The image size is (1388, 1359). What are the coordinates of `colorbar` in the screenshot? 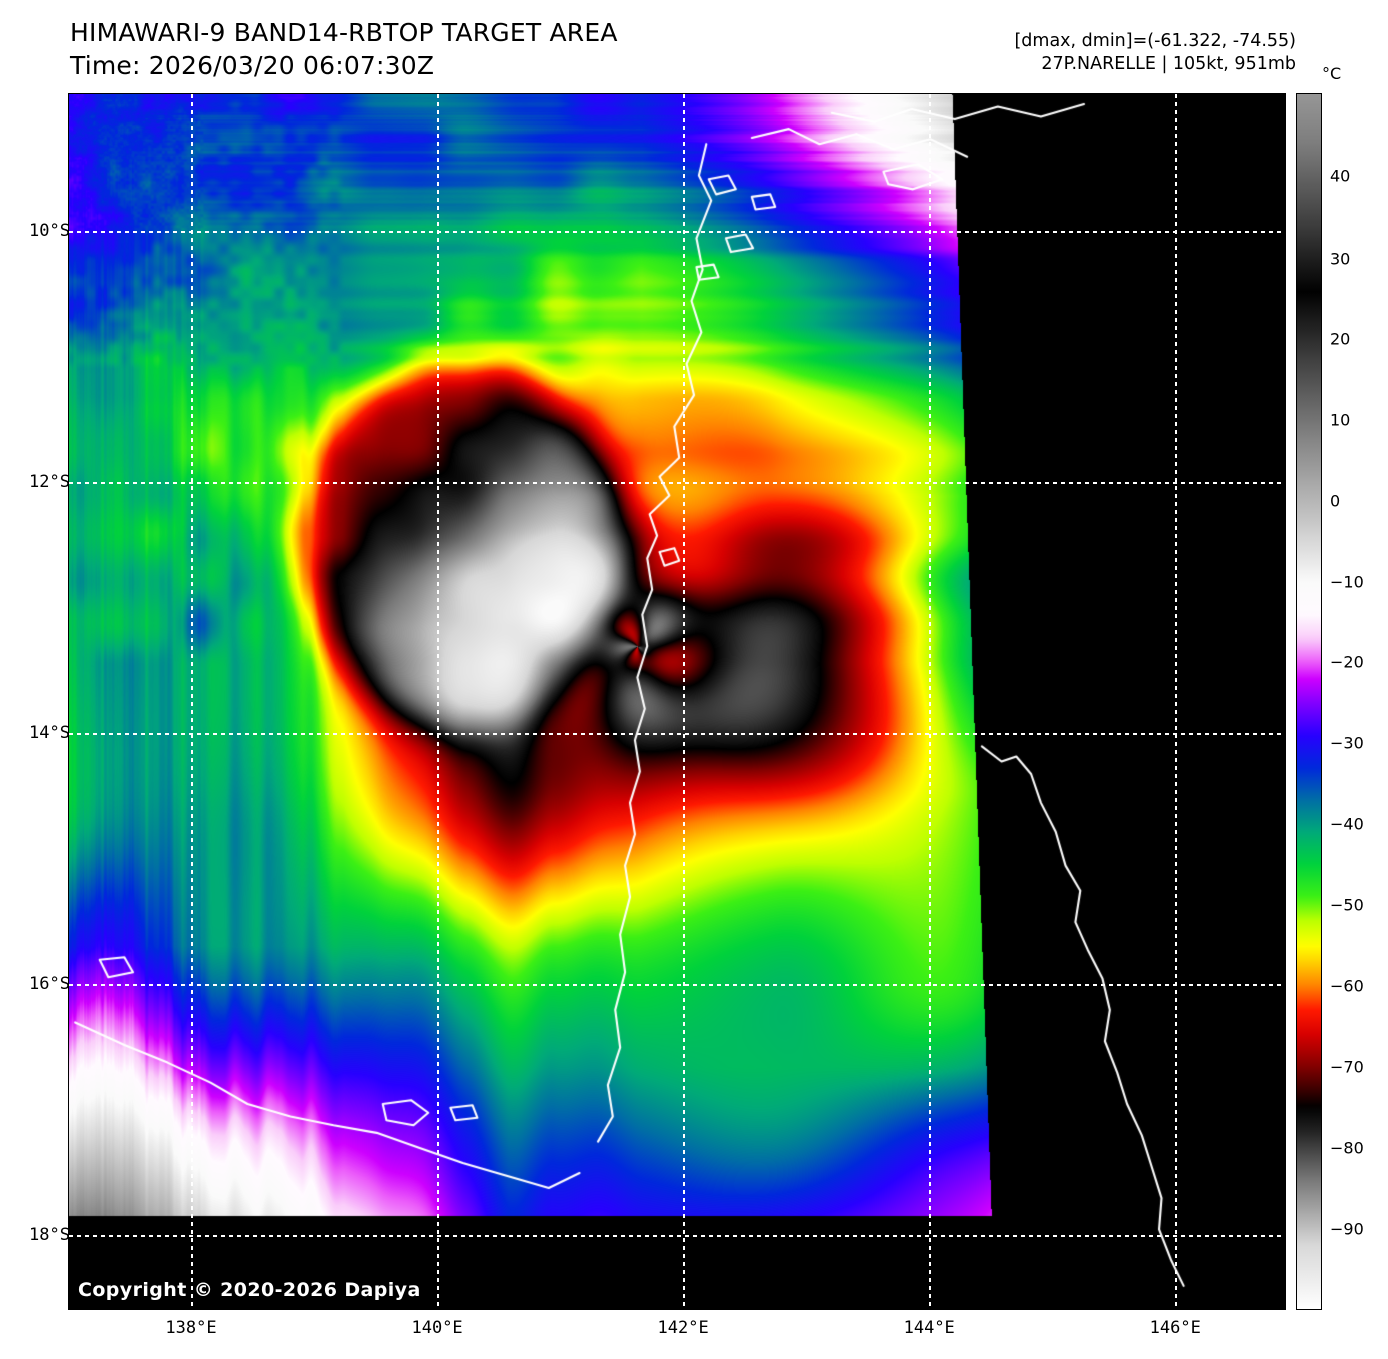 It's located at (1309, 701).